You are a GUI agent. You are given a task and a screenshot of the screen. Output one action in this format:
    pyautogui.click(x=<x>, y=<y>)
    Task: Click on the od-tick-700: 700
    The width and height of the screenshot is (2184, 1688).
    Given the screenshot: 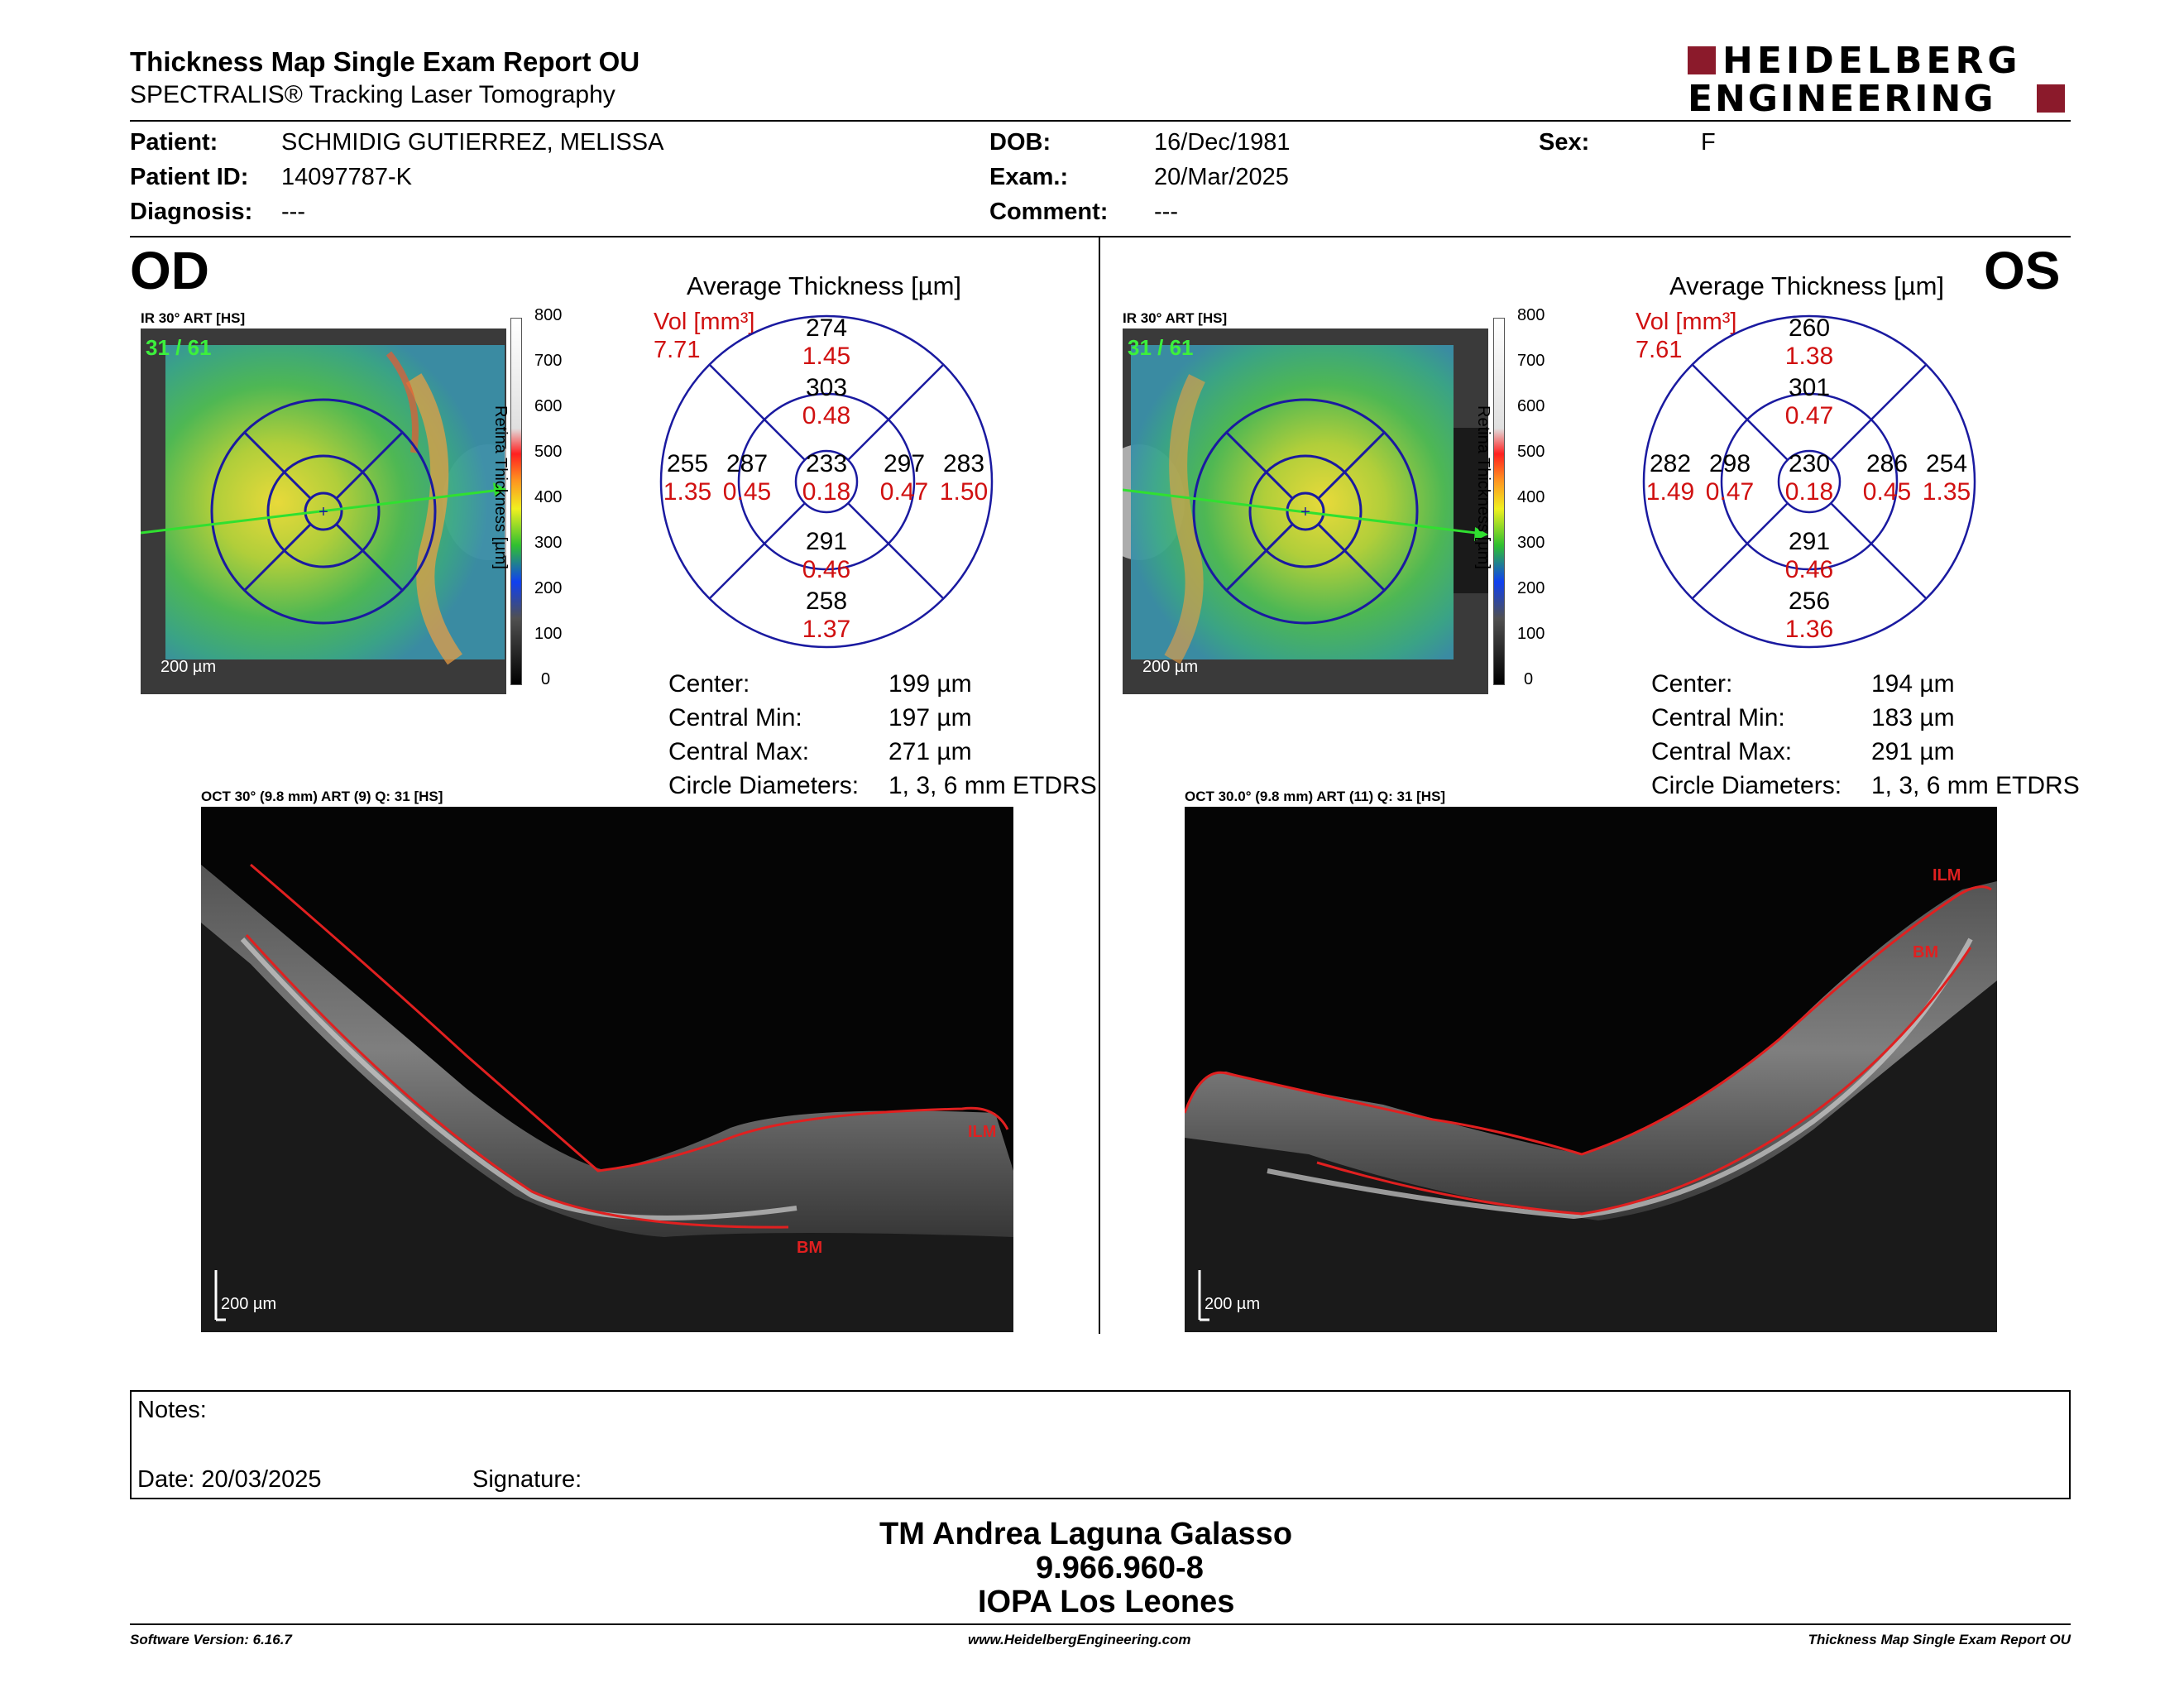 What is the action you would take?
    pyautogui.click(x=548, y=361)
    